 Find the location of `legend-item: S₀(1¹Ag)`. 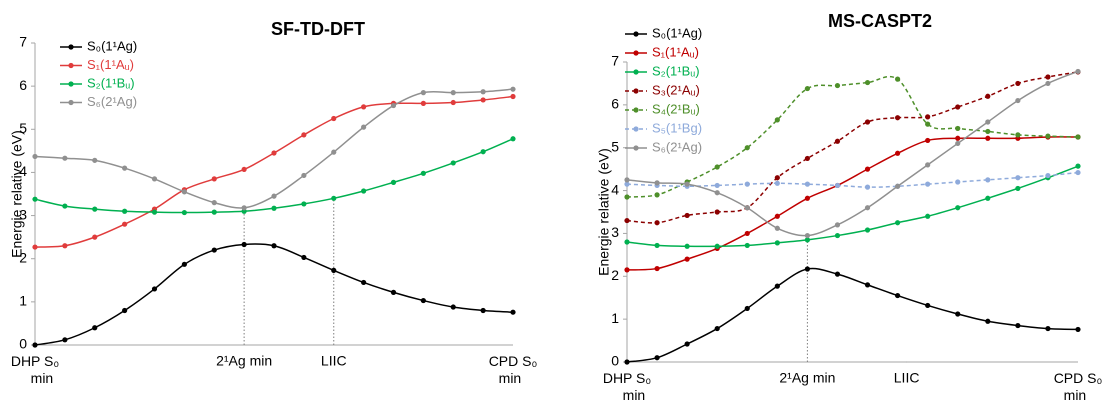

legend-item: S₀(1¹Ag) is located at coordinates (663, 32).